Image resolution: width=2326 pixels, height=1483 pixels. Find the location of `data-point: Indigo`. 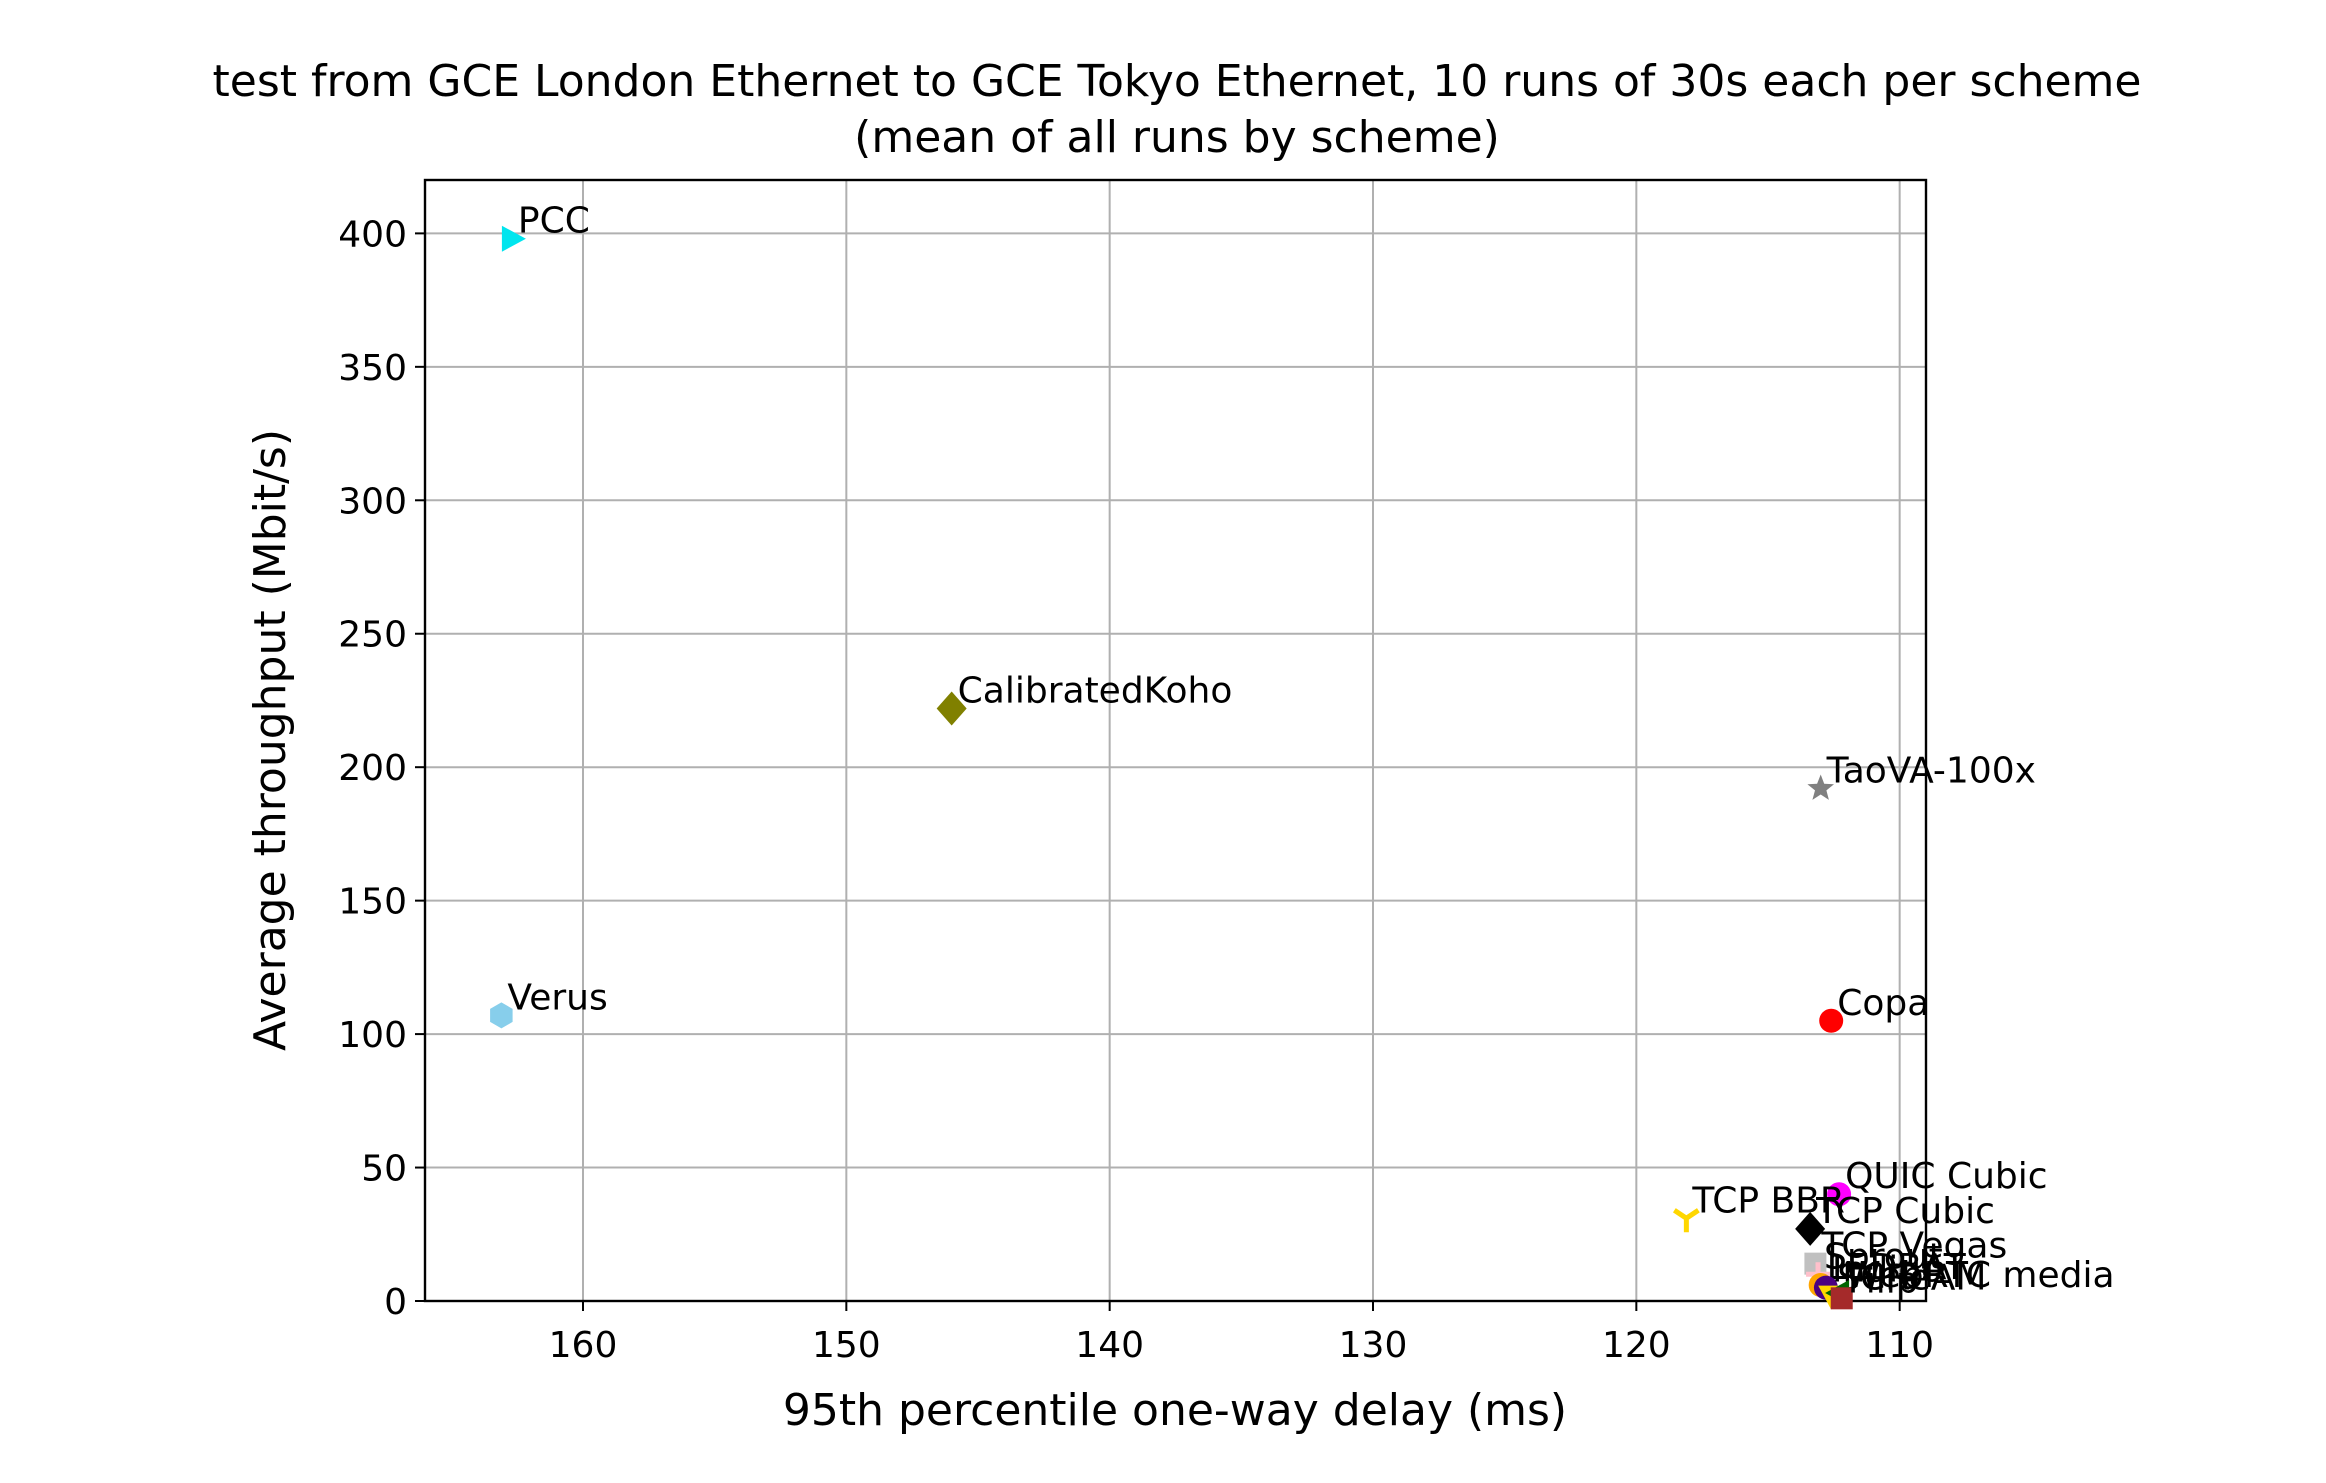

data-point: Indigo is located at coordinates (1878, 1275).